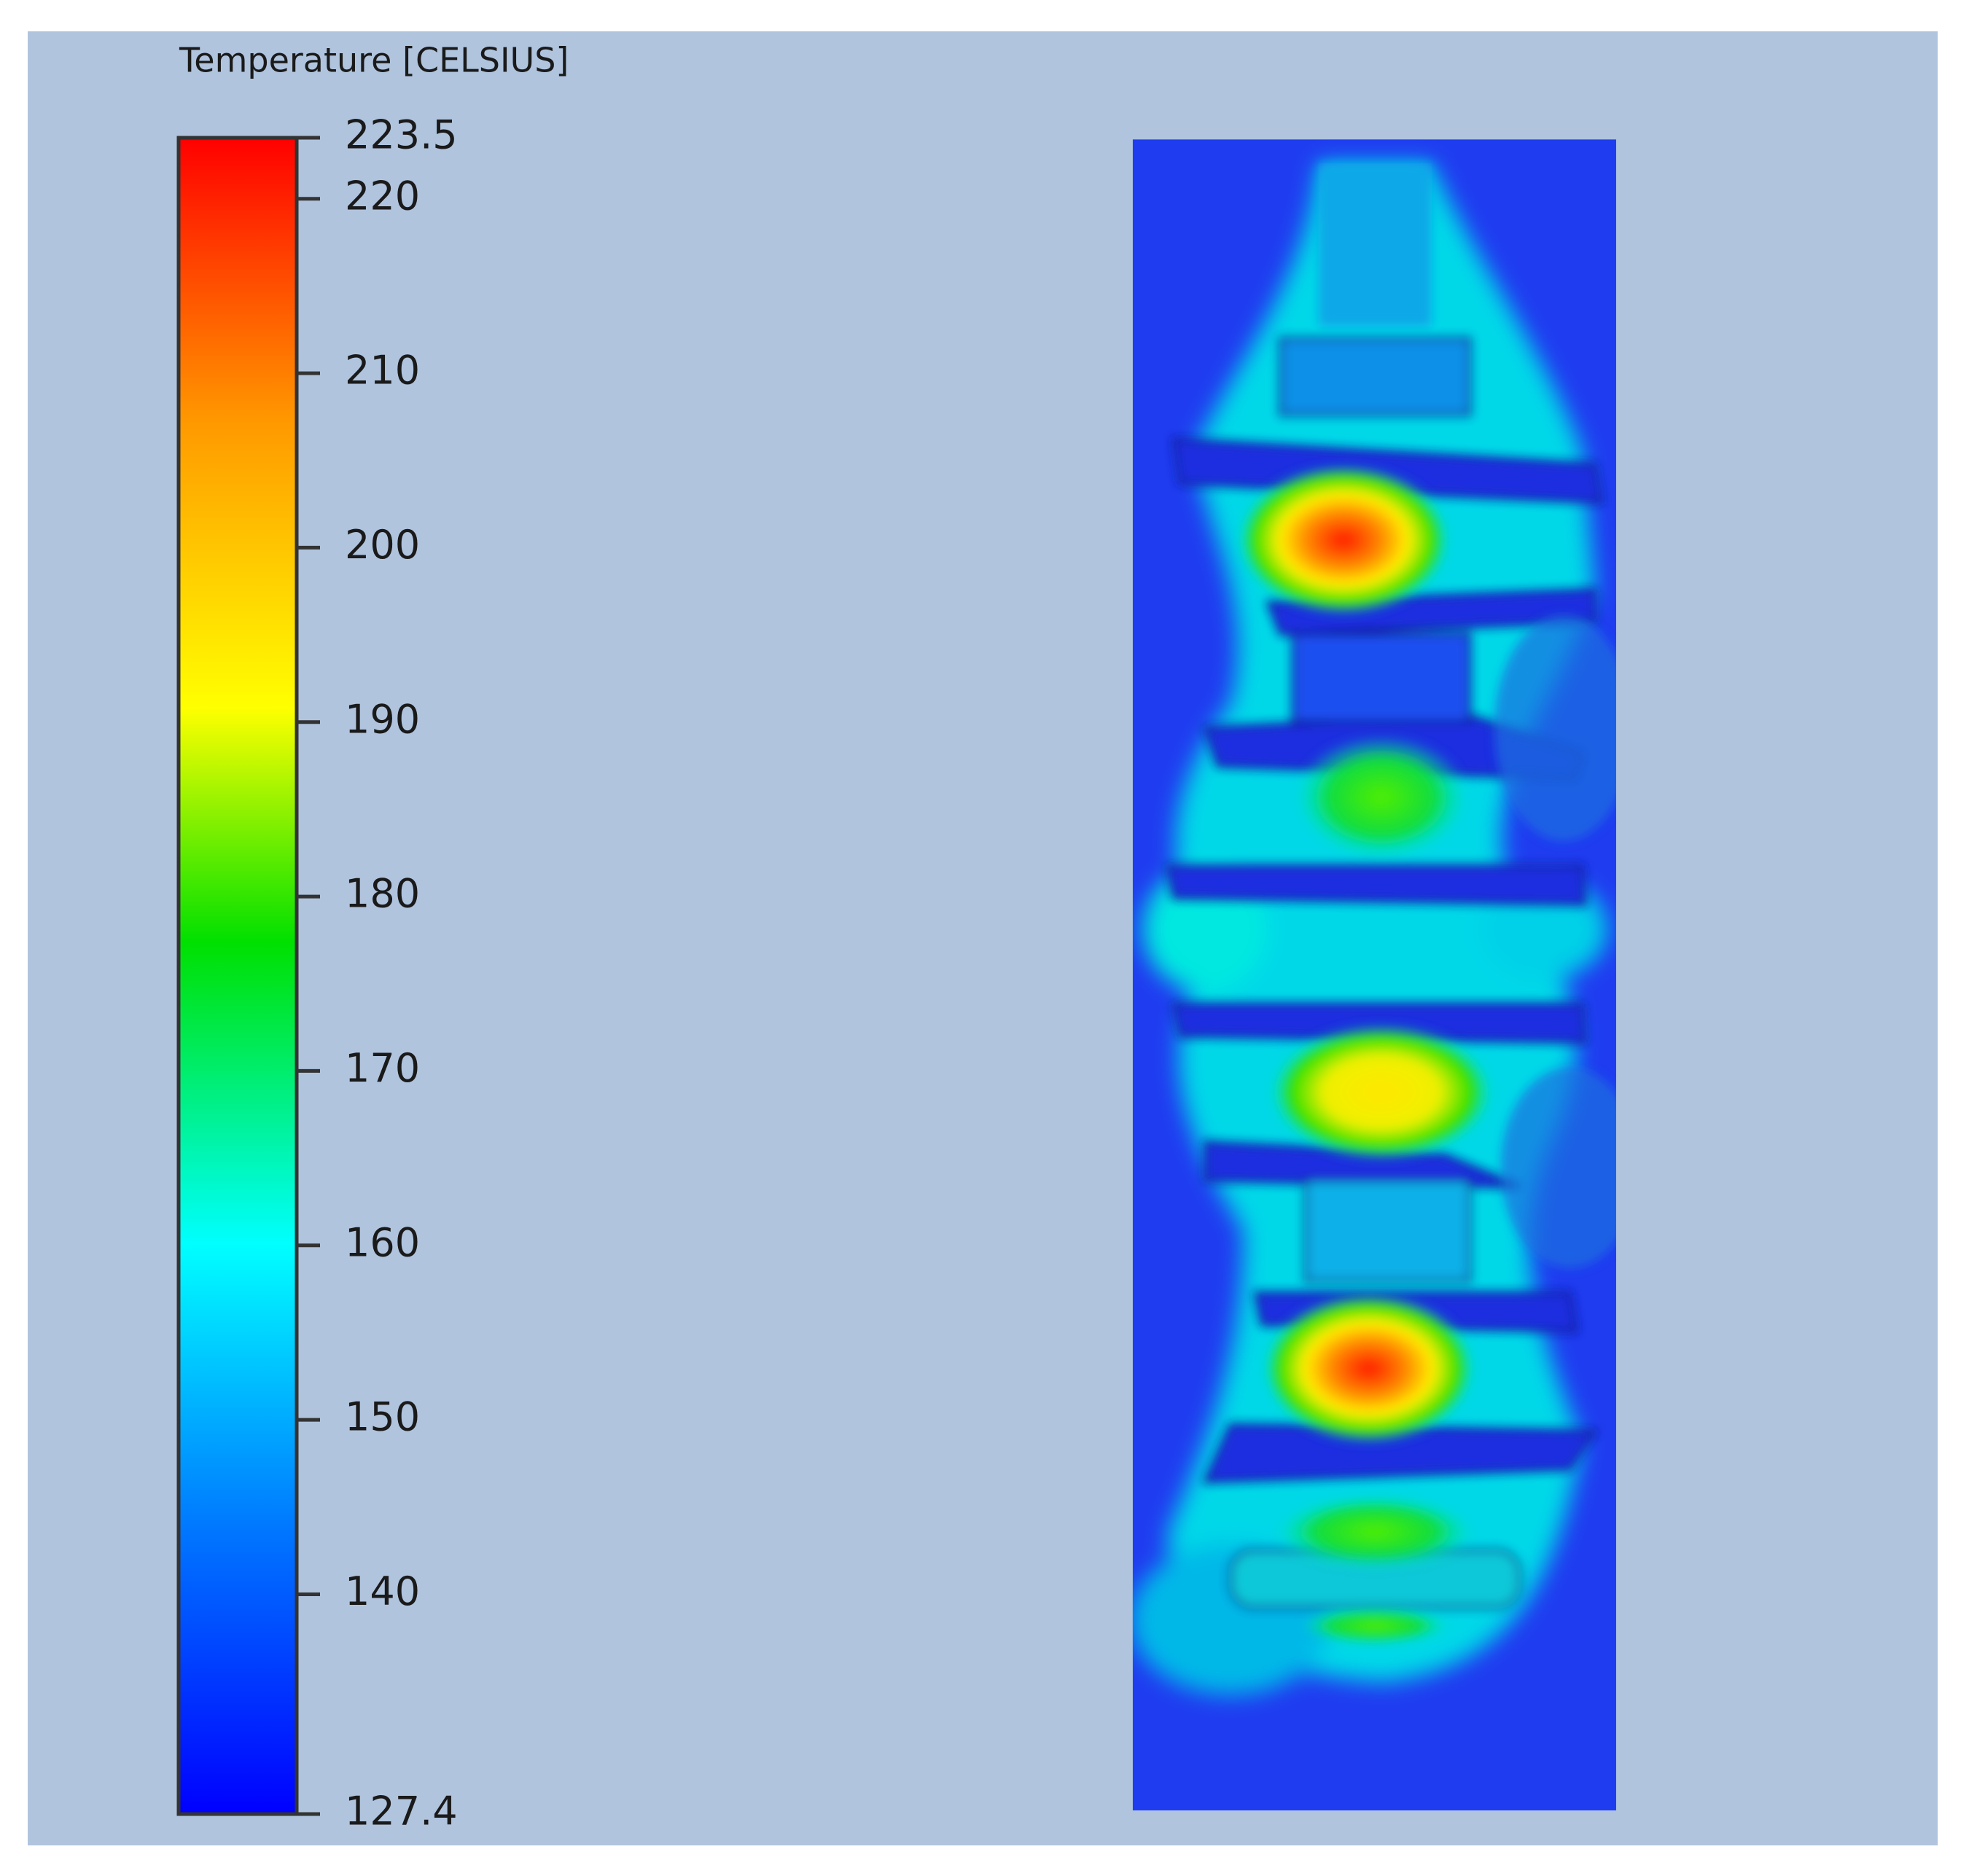 Image resolution: width=1969 pixels, height=1876 pixels. What do you see at coordinates (382, 1068) in the screenshot?
I see `tick-label: 170` at bounding box center [382, 1068].